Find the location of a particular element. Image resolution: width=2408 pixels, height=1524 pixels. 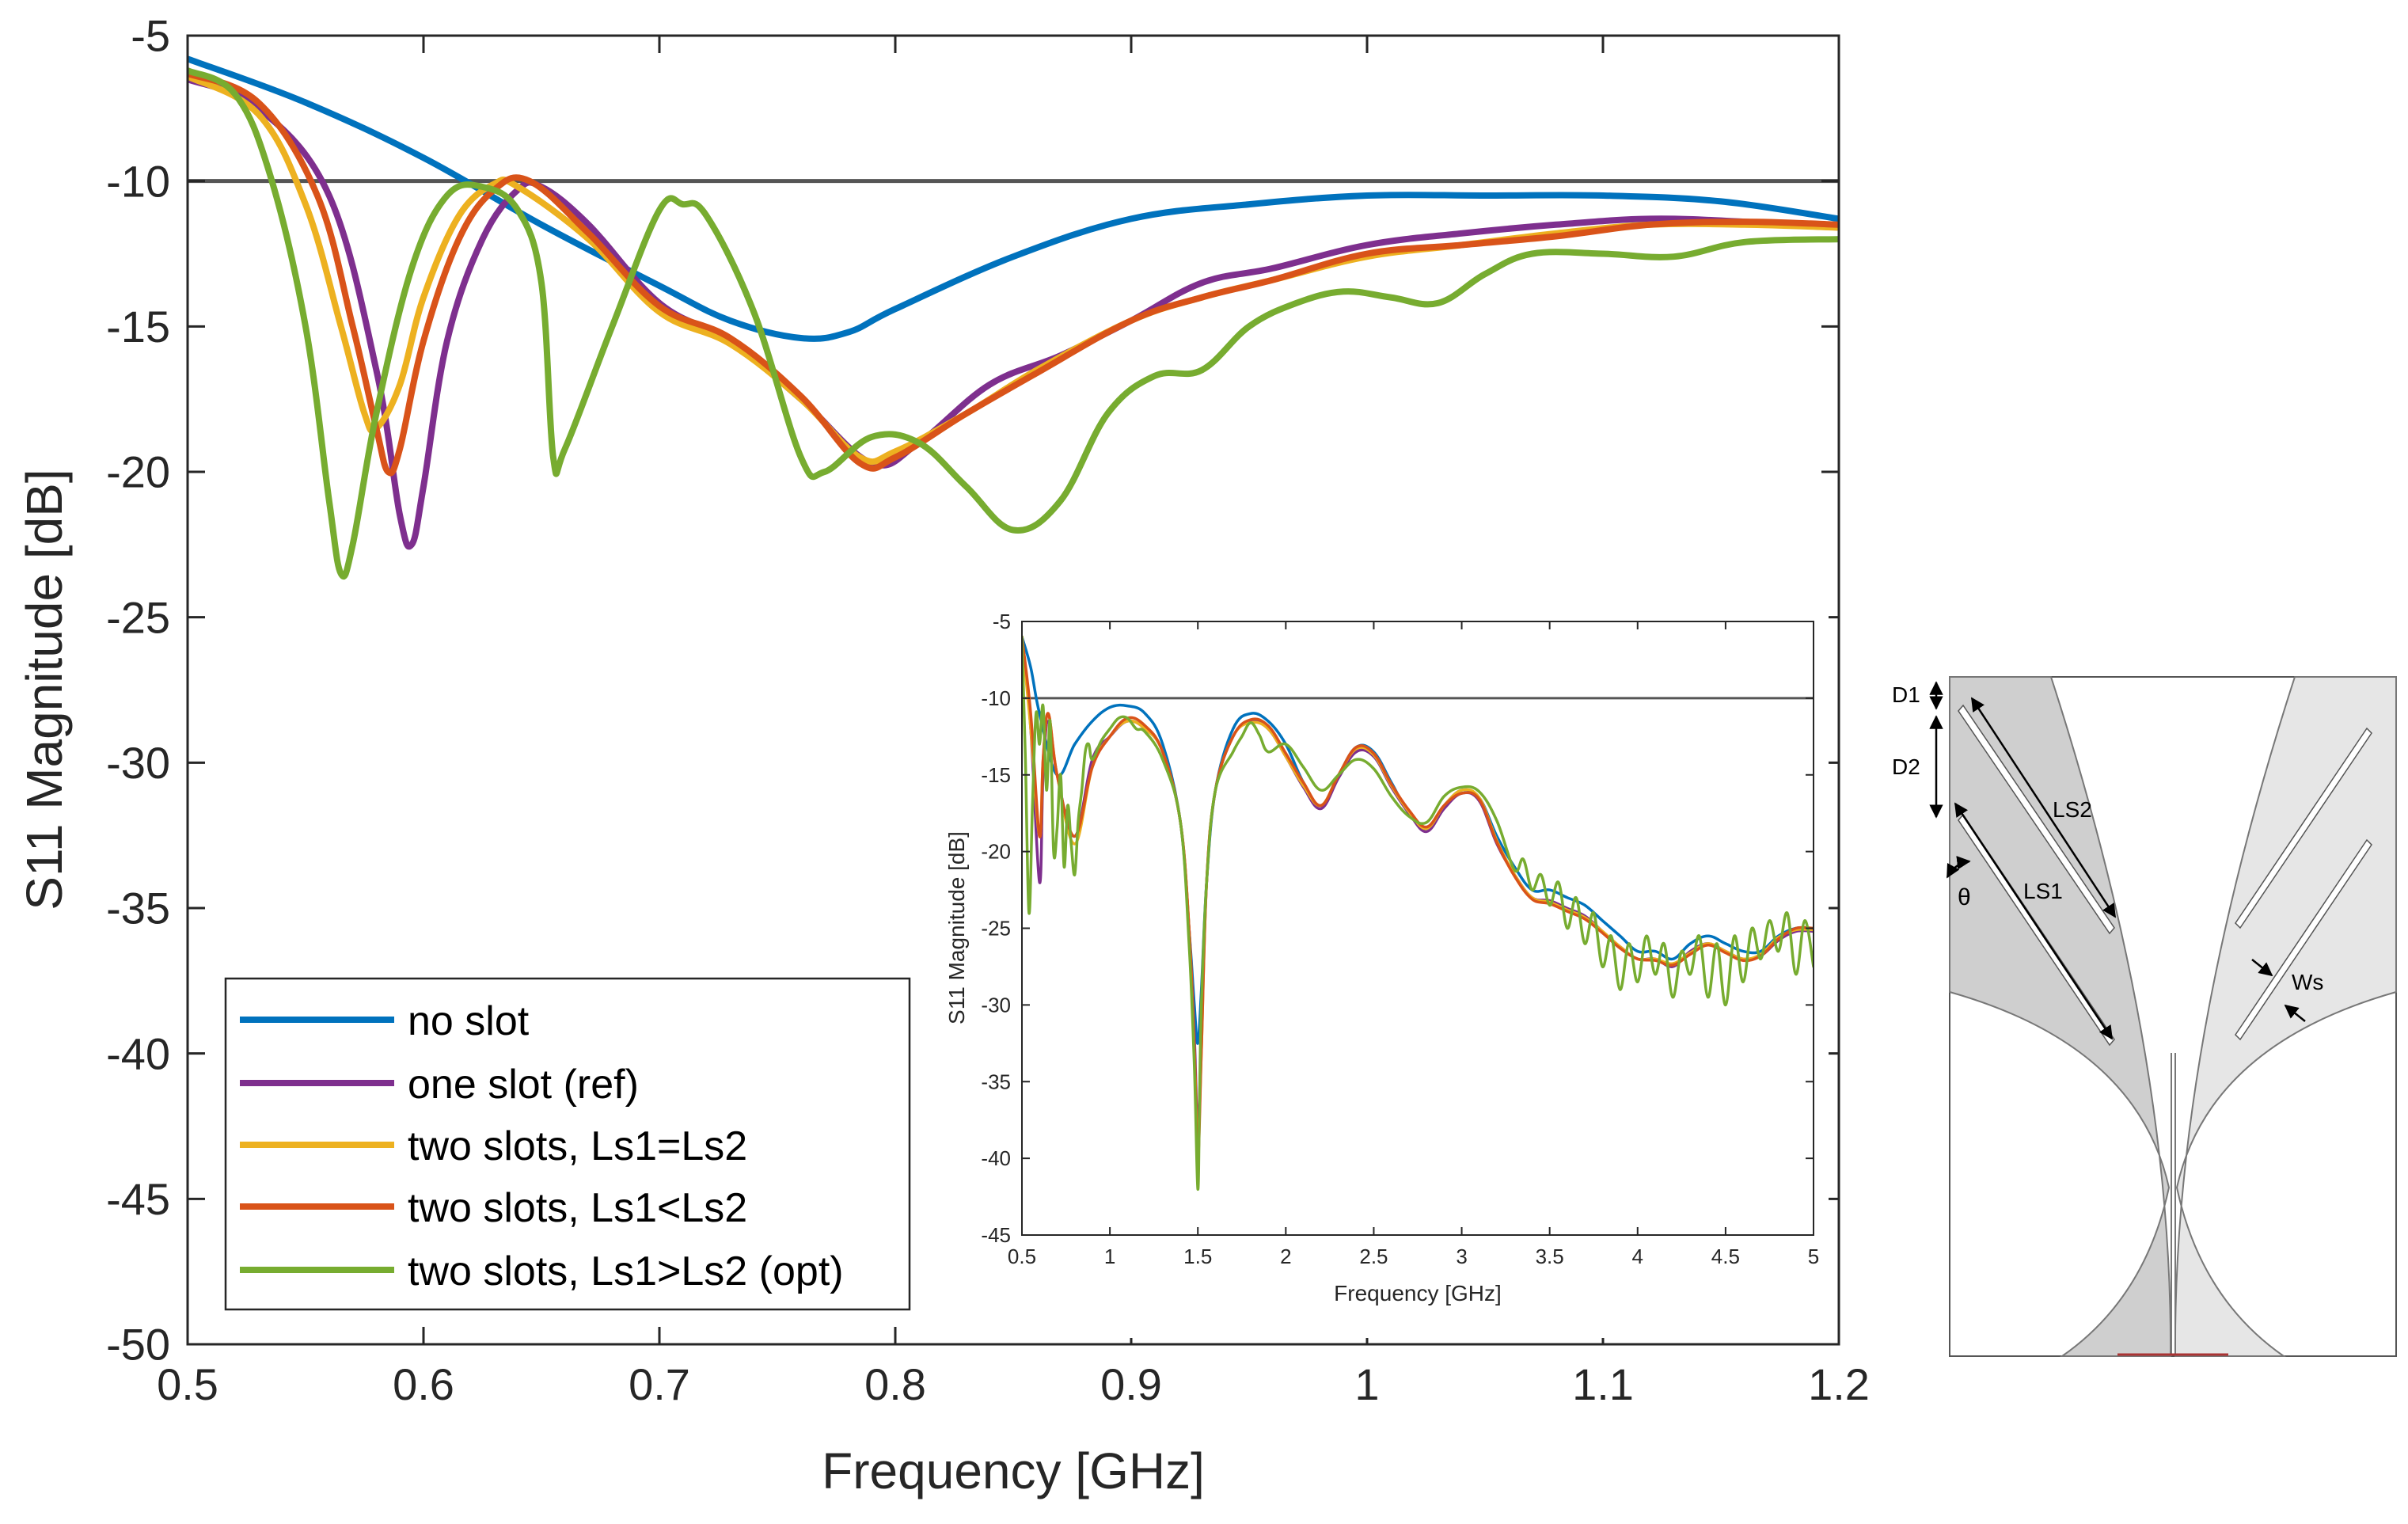

theta-arrow is located at coordinates (1958, 867).